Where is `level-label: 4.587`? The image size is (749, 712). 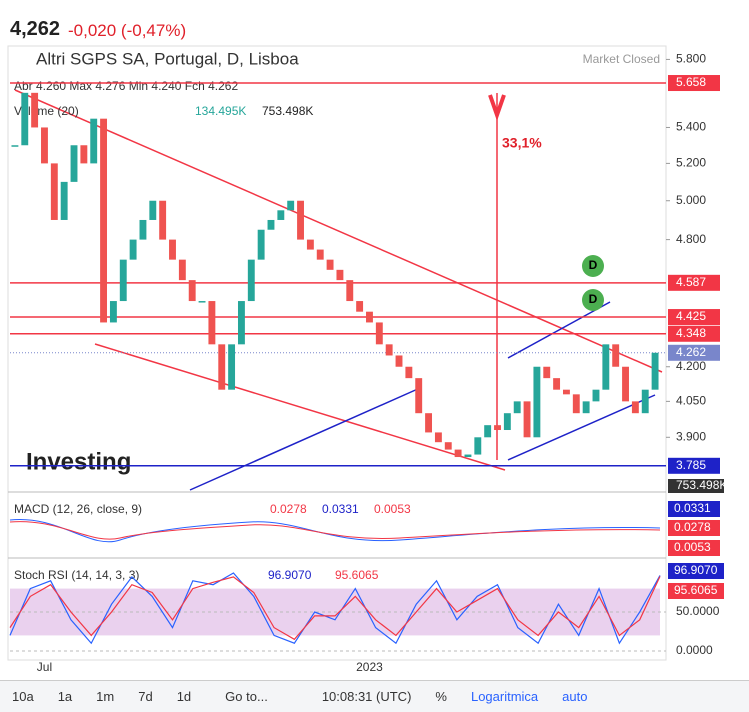 level-label: 4.587 is located at coordinates (691, 282).